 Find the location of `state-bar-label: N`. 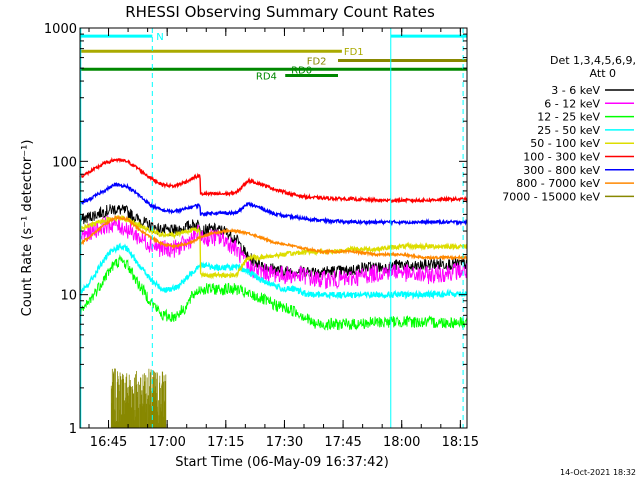

state-bar-label: N is located at coordinates (159, 37).